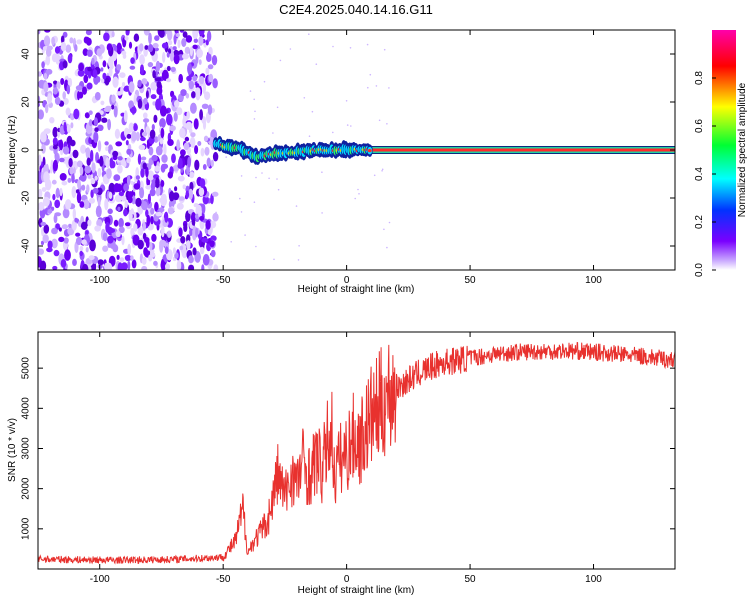 This screenshot has height=600, width=750. I want to click on y-tick-label: 3000, so click(26, 448).